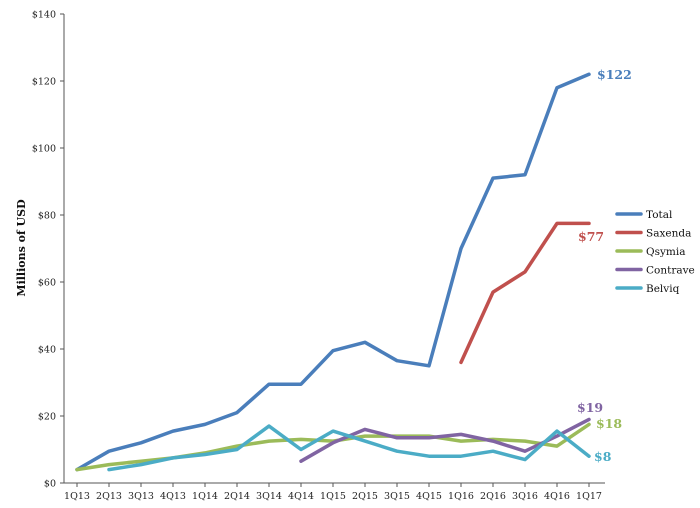 The image size is (700, 508). I want to click on x-tick-label: 2Q16, so click(493, 496).